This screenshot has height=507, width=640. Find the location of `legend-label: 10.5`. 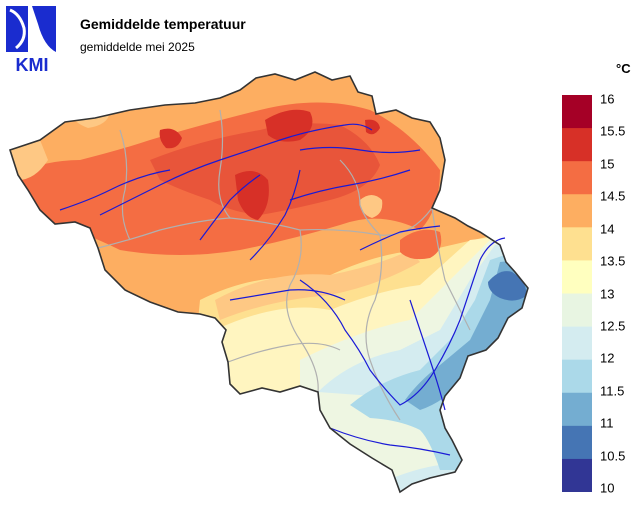

legend-label: 10.5 is located at coordinates (613, 456).